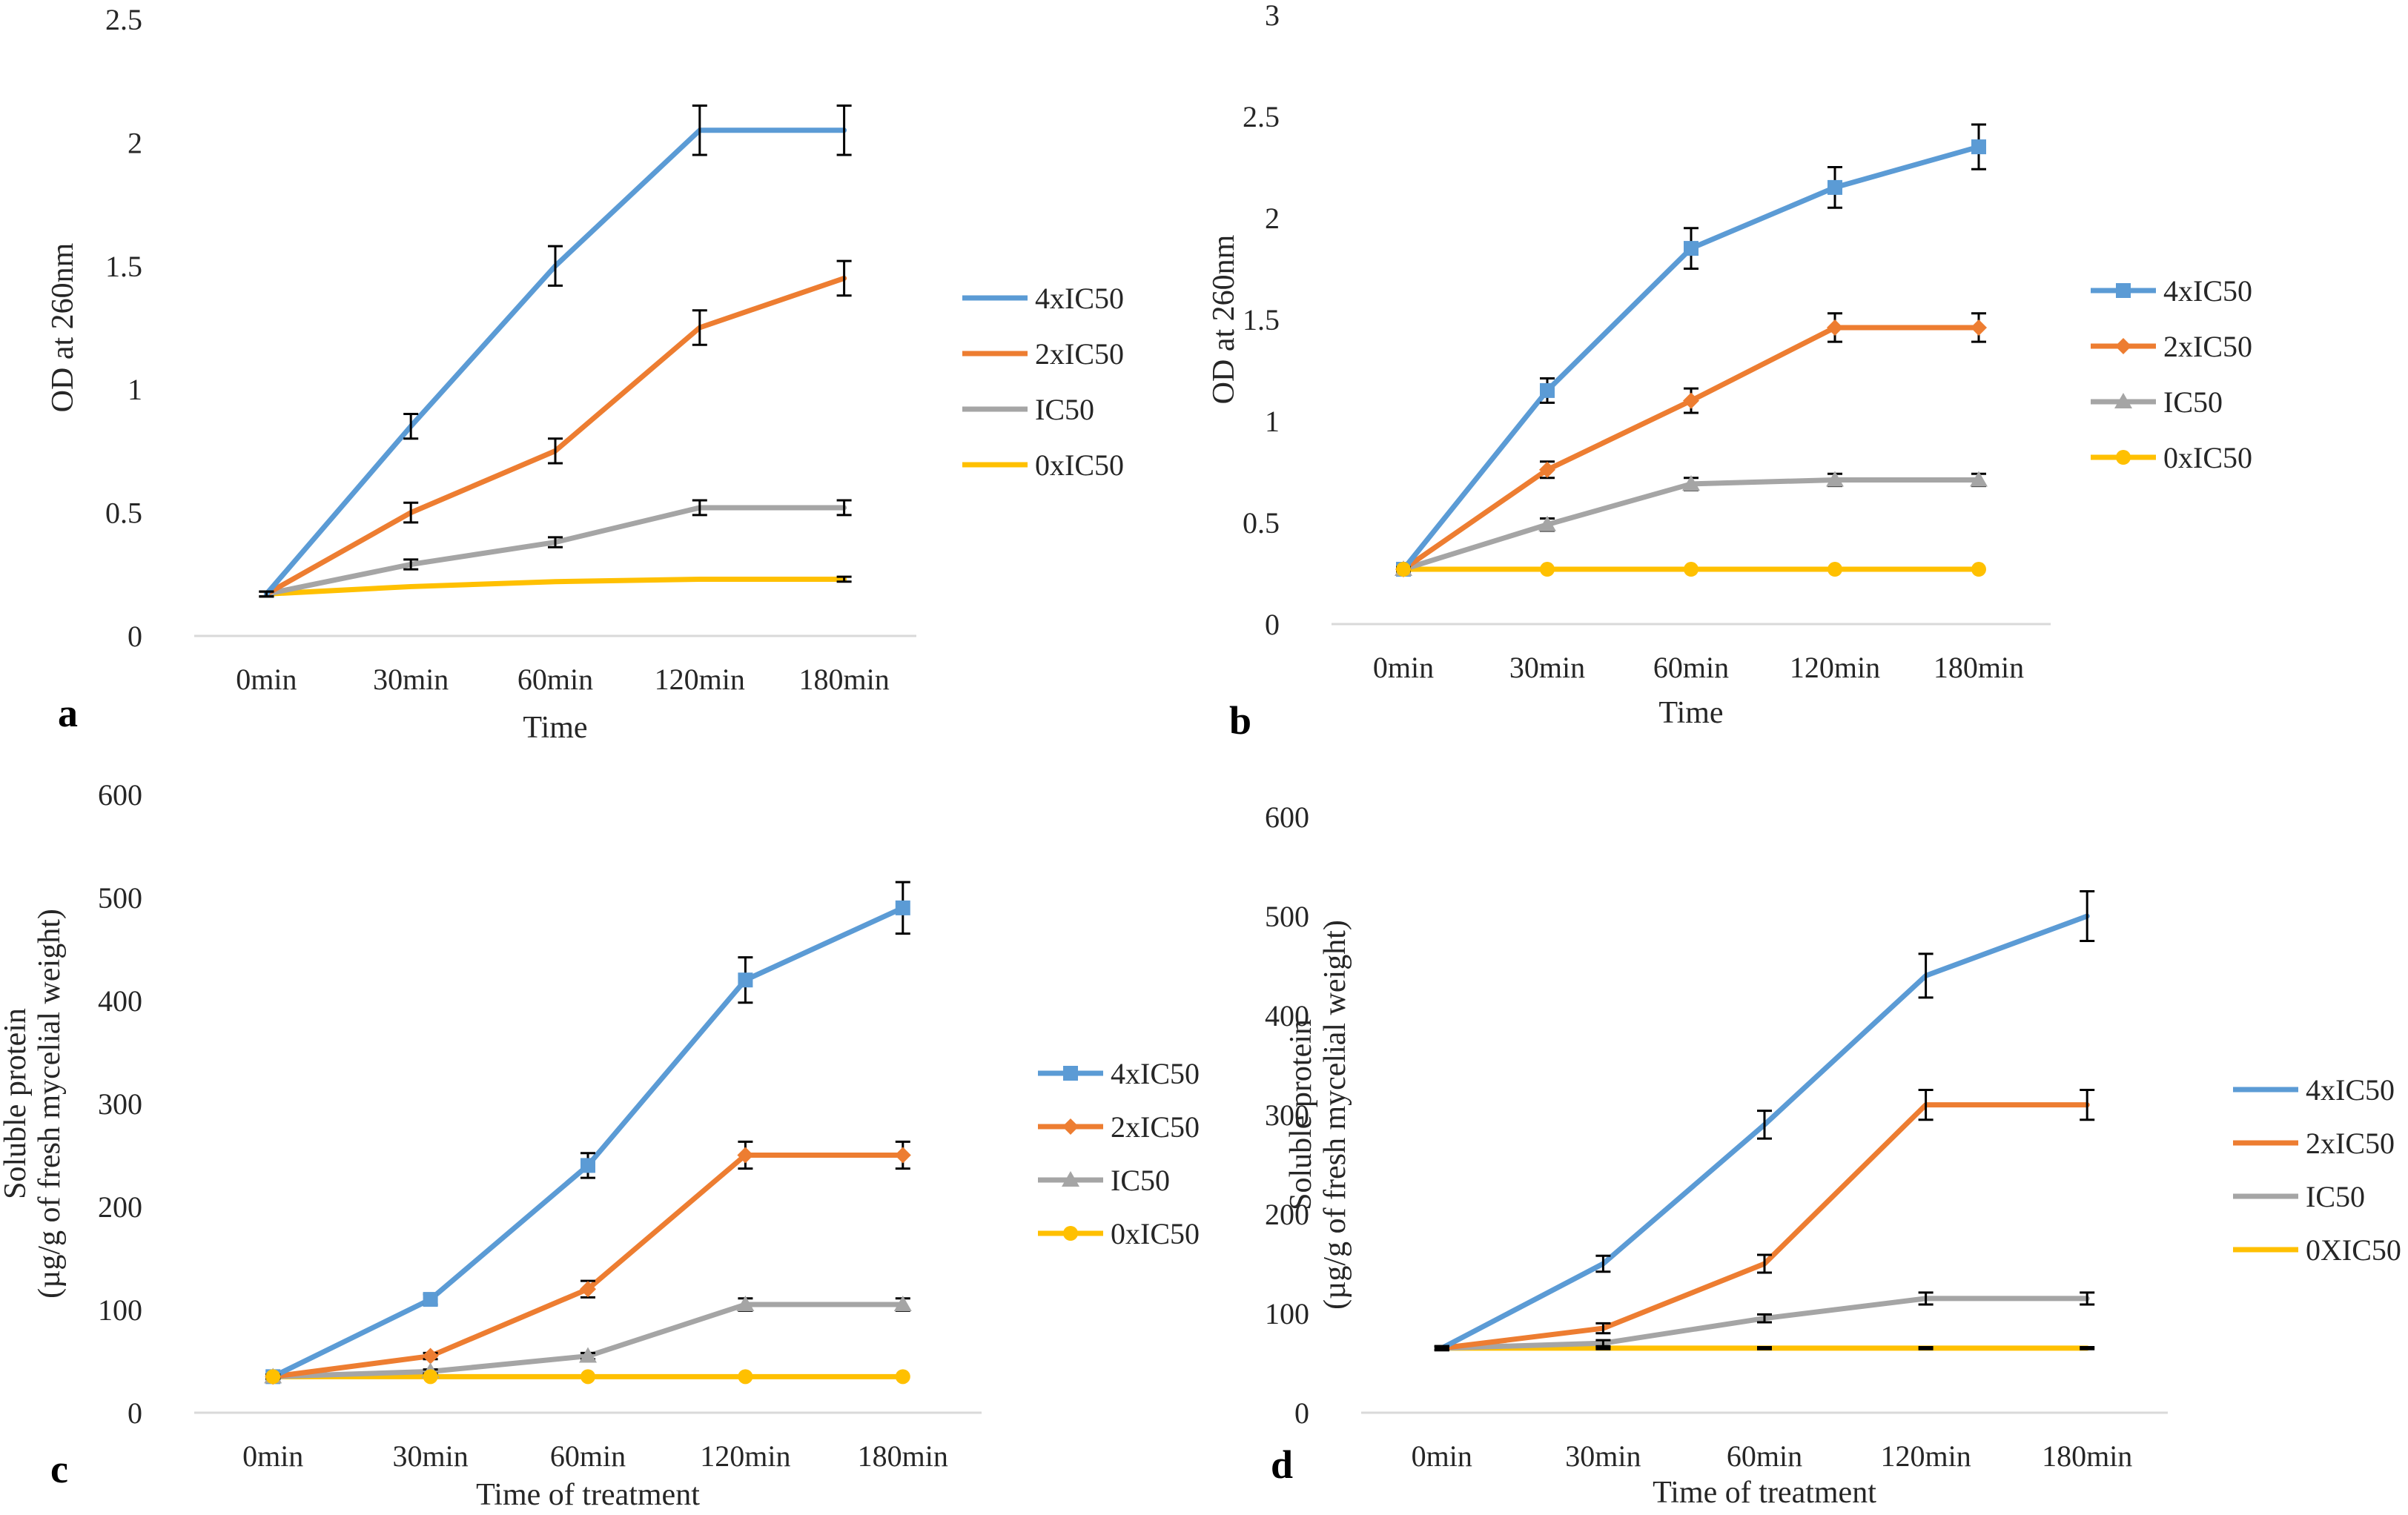 The image size is (2408, 1515). What do you see at coordinates (1272, 218) in the screenshot?
I see `y-tick-label: 2` at bounding box center [1272, 218].